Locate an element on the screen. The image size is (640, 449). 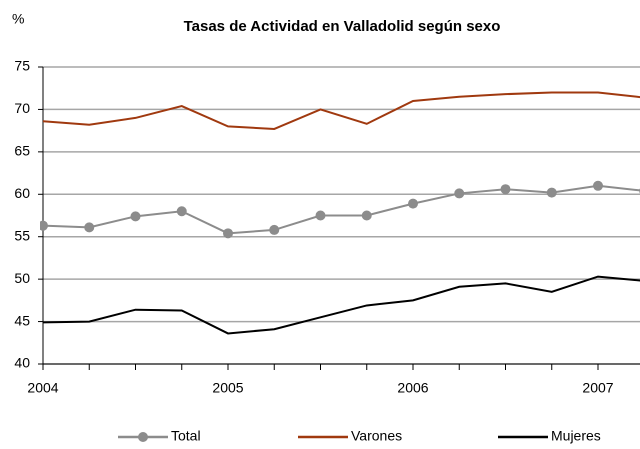
y-axis-label: % is located at coordinates (18, 19).